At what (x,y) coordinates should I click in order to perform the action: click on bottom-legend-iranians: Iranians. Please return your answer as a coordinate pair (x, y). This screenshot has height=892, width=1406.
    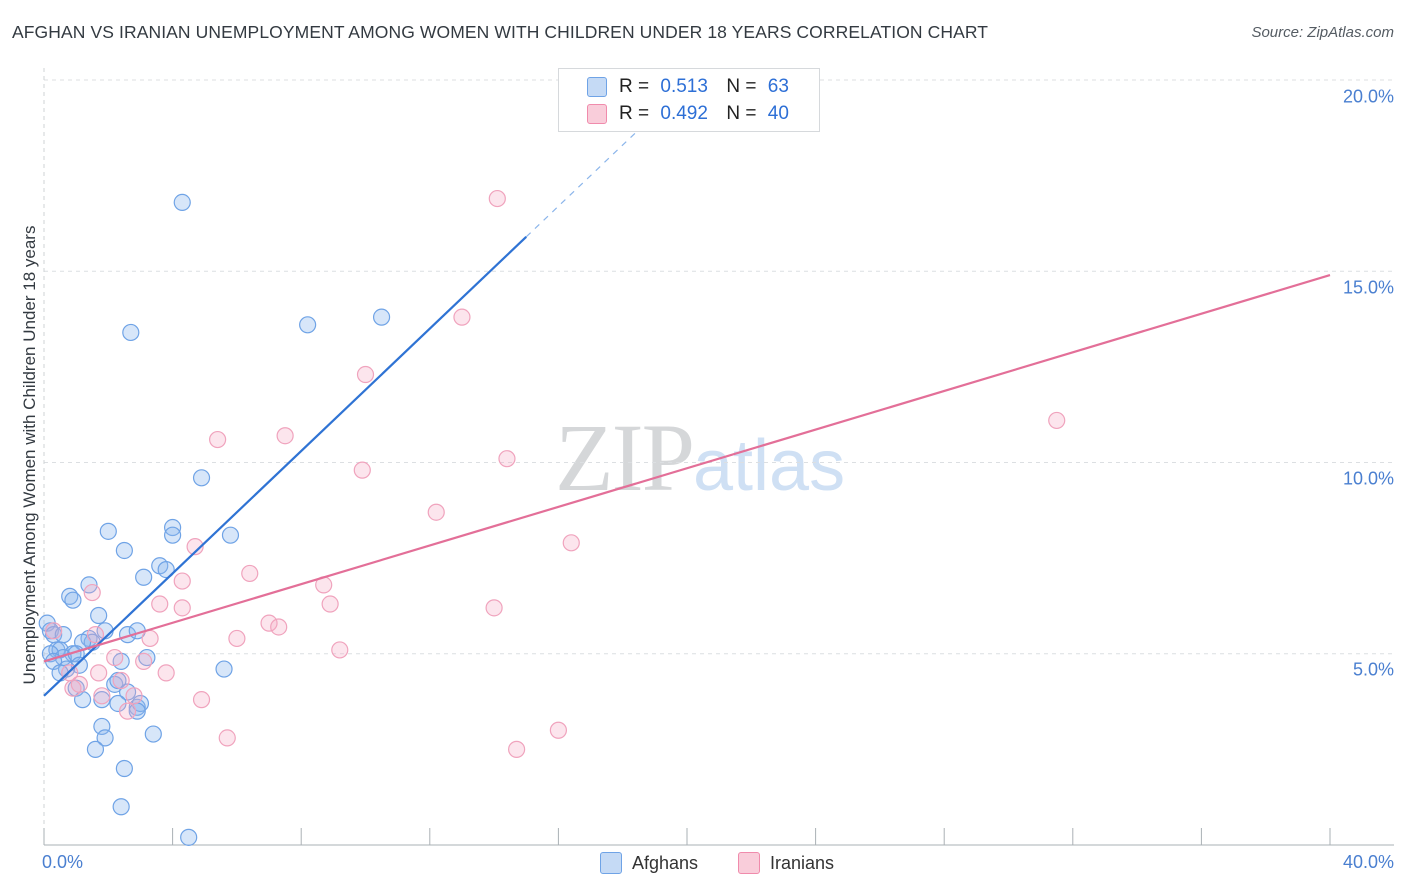
    Looking at the image, I should click on (786, 863).